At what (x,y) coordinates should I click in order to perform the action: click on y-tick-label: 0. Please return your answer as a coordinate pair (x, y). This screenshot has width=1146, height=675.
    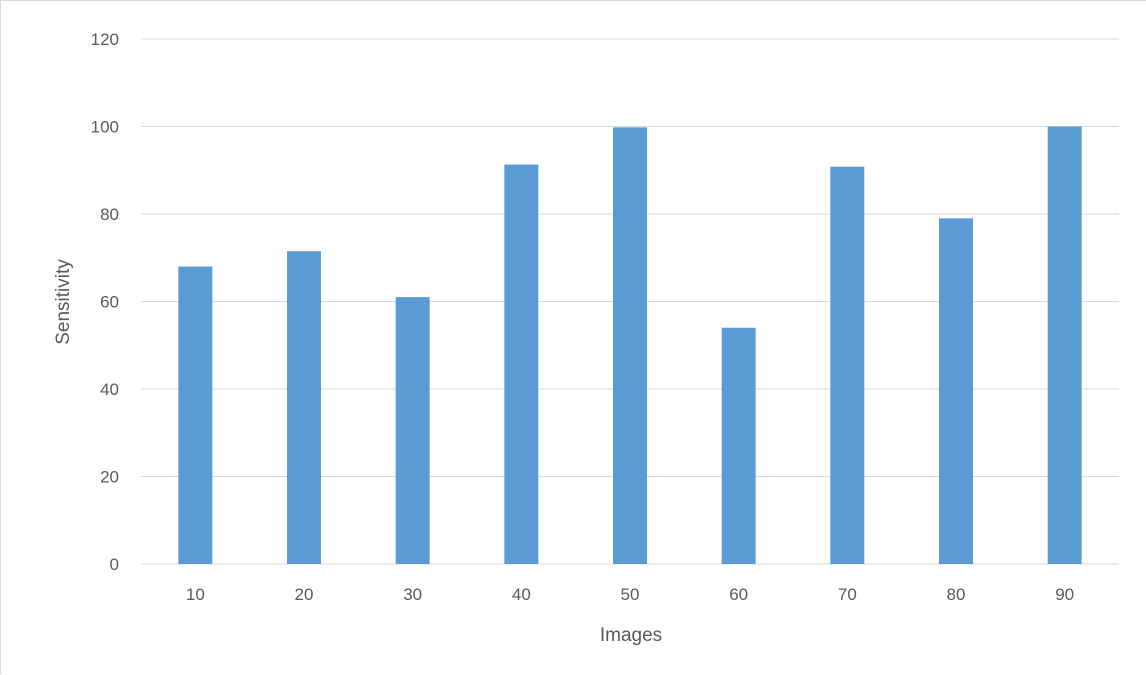
    Looking at the image, I should click on (114, 564).